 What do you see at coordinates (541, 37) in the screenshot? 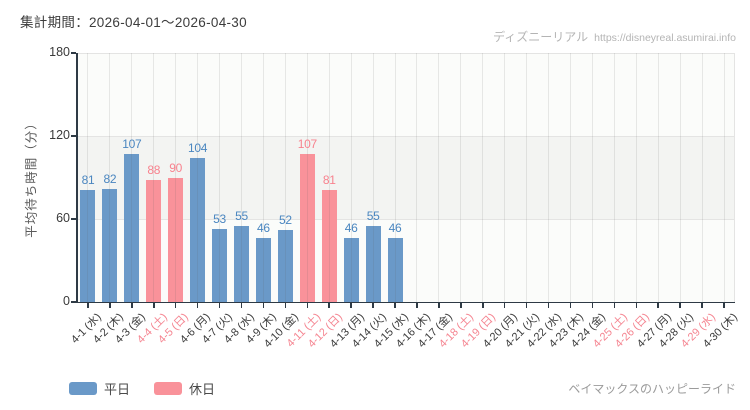
I see `watermark-site-name: ディズニーリアル` at bounding box center [541, 37].